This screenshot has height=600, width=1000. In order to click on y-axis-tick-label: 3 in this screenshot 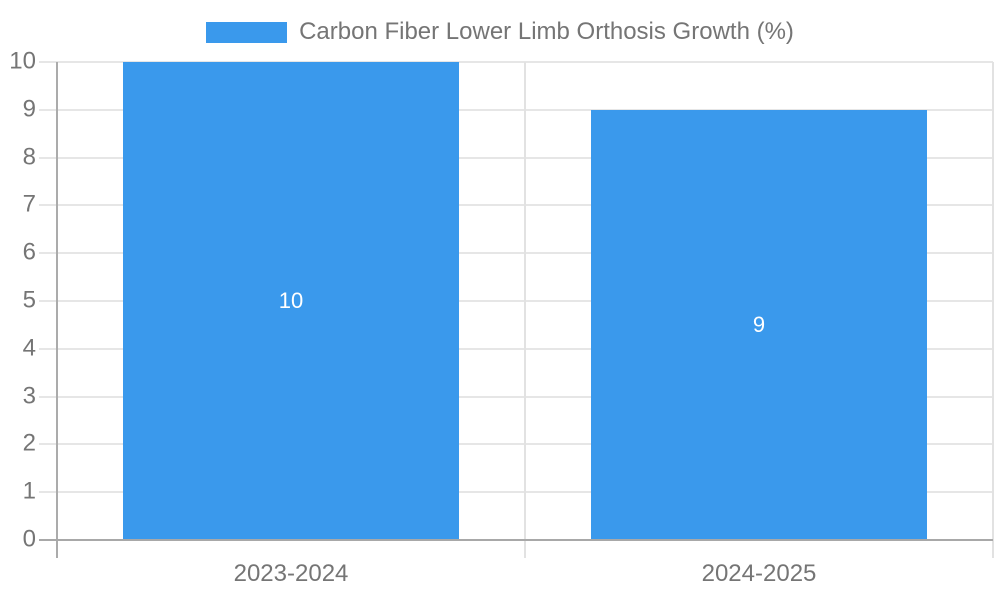, I will do `click(29, 396)`.